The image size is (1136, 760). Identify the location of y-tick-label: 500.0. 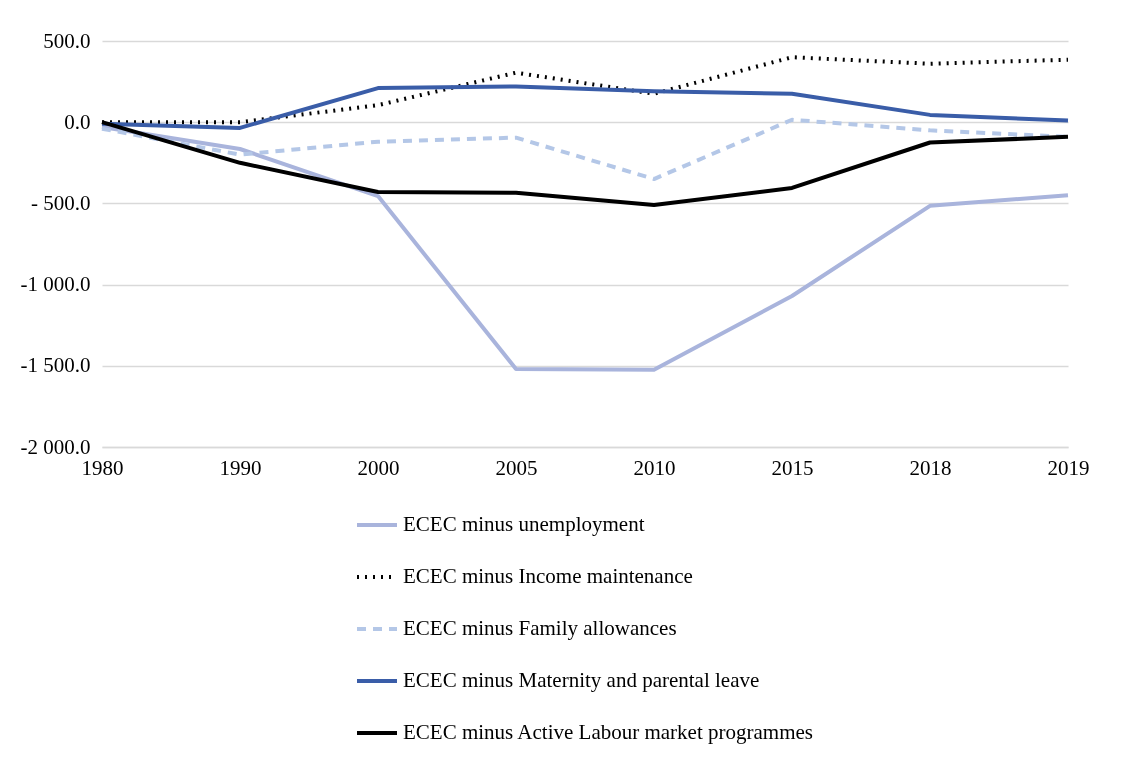
(67, 40).